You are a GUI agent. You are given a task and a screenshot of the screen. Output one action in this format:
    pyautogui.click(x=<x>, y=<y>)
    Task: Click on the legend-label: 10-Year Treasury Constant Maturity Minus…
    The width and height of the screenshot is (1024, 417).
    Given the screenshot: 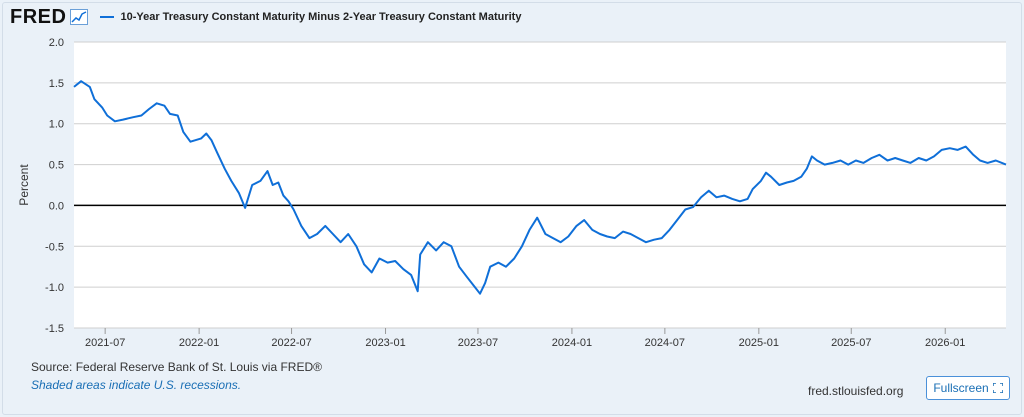 What is the action you would take?
    pyautogui.click(x=321, y=17)
    